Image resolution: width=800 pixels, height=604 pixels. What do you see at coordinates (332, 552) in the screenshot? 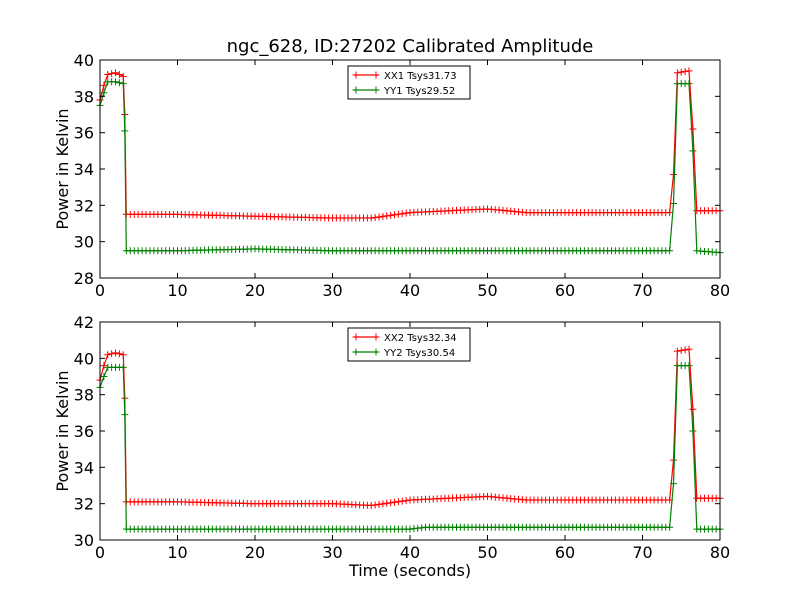
I see `x-tick-label: 30` at bounding box center [332, 552].